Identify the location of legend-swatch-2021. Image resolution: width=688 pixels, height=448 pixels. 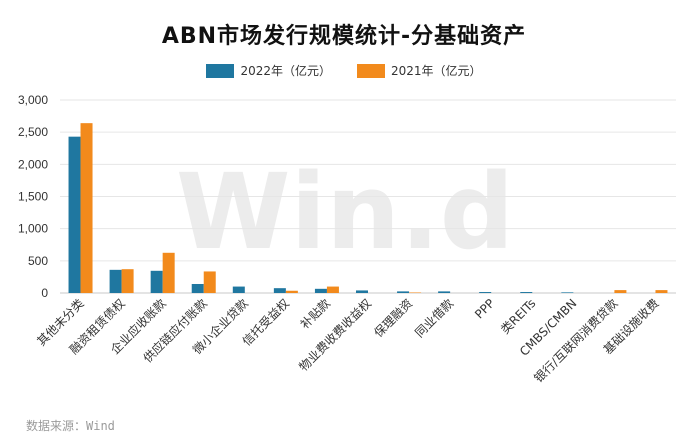
(371, 70).